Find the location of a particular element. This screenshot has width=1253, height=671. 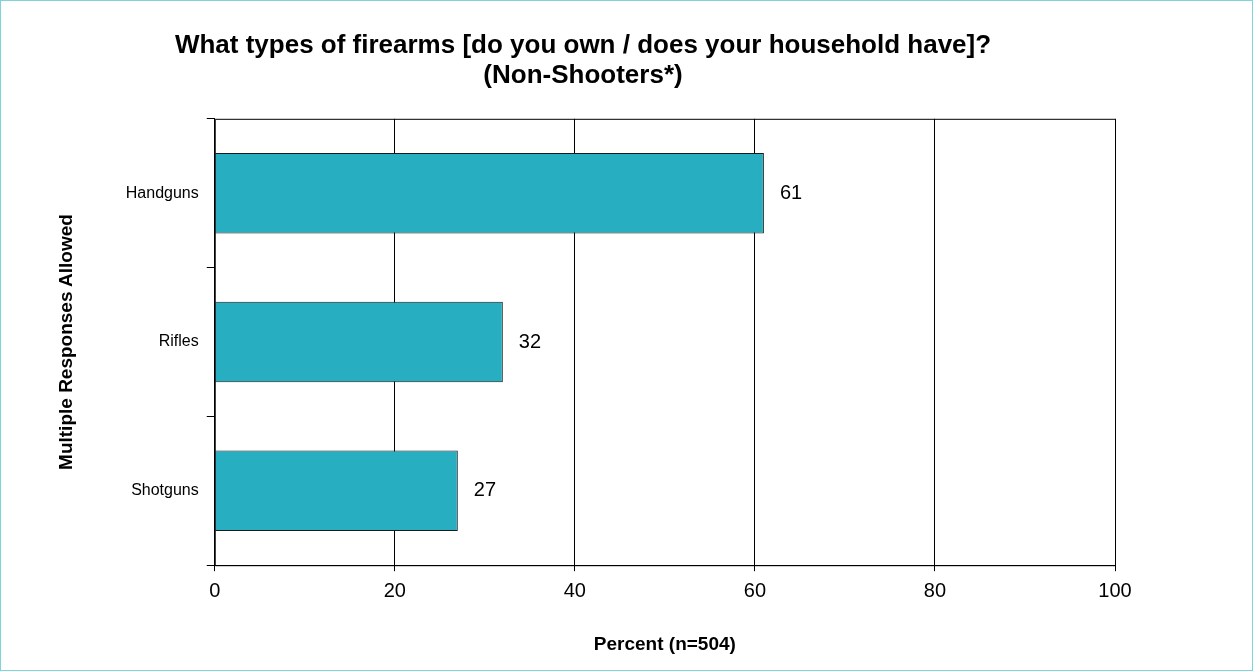

y-tick-label: Handguns is located at coordinates (162, 192).